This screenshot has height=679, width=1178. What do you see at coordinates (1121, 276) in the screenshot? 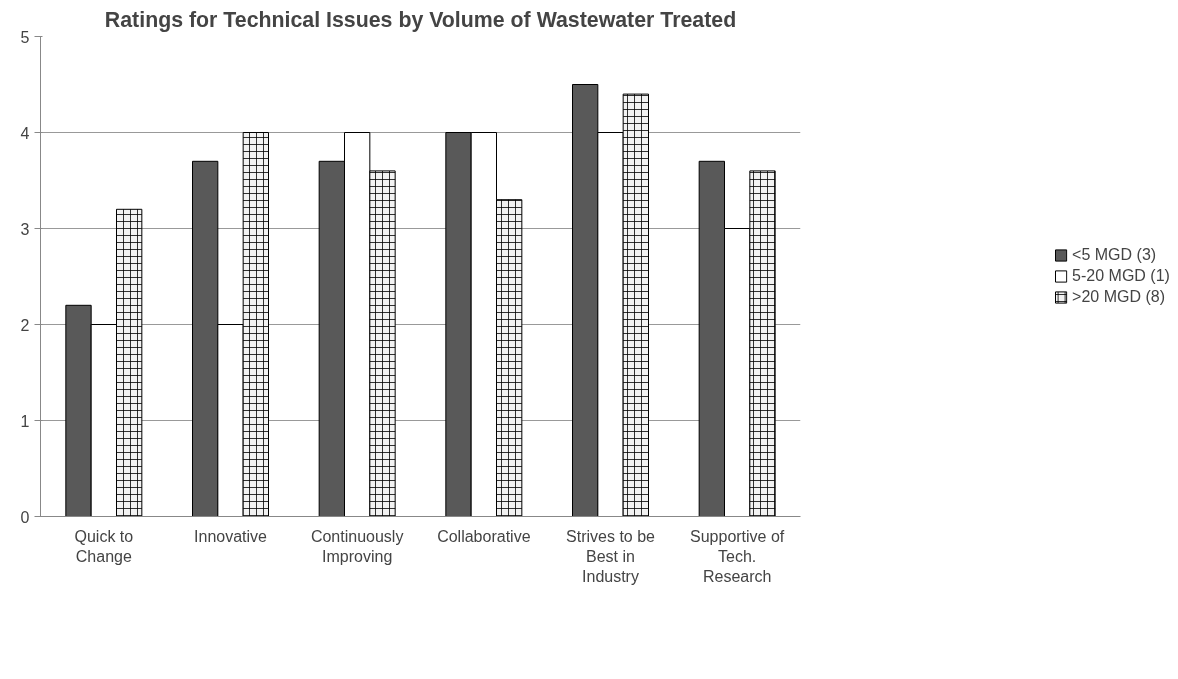
I see `legend-label: 5-20 MGD (1)` at bounding box center [1121, 276].